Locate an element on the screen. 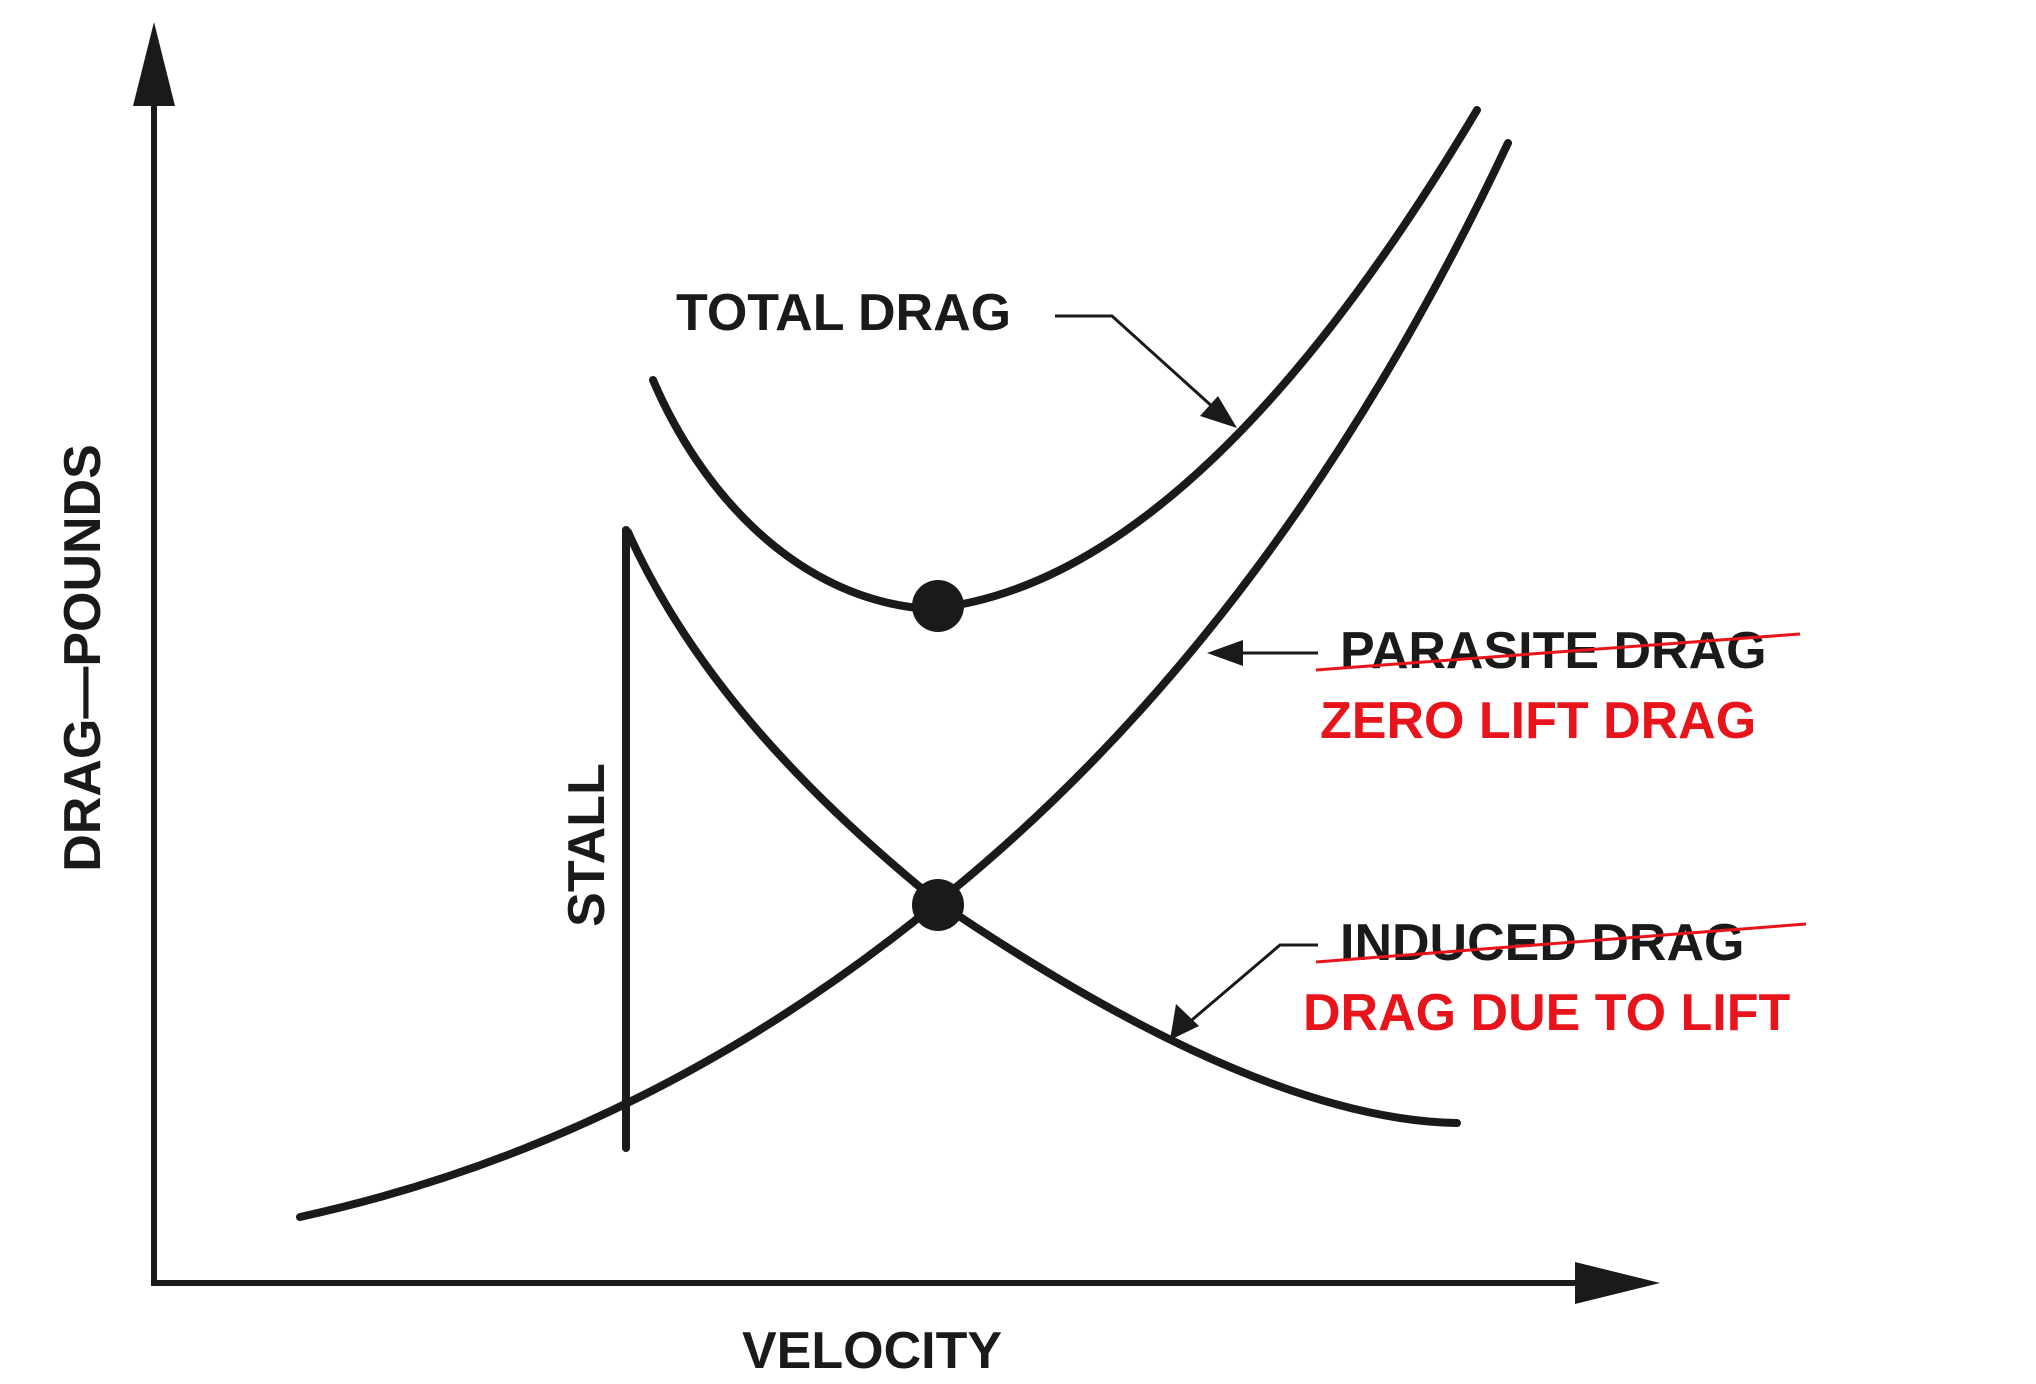 Image resolution: width=2036 pixels, height=1384 pixels. marker-induced-equals-parasite is located at coordinates (938, 905).